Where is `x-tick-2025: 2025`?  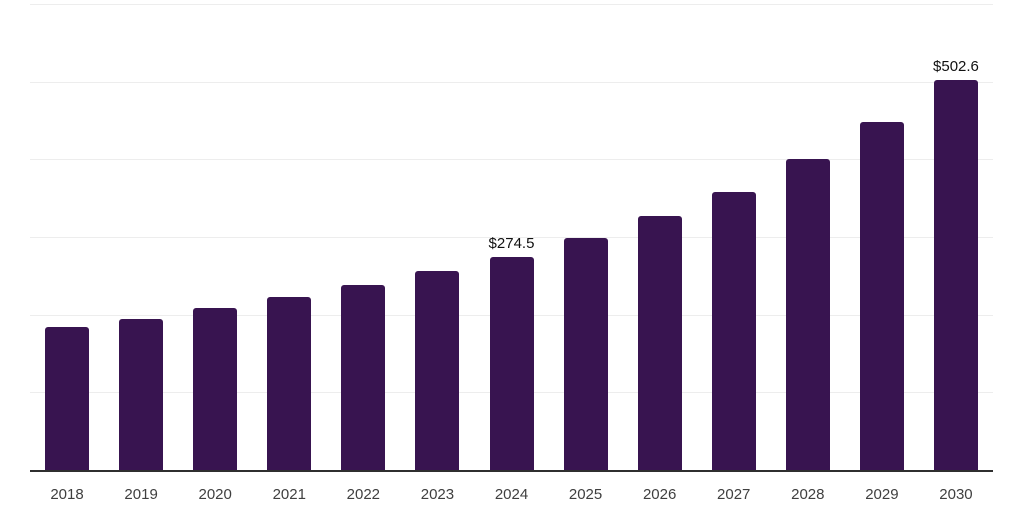 x-tick-2025: 2025 is located at coordinates (585, 494).